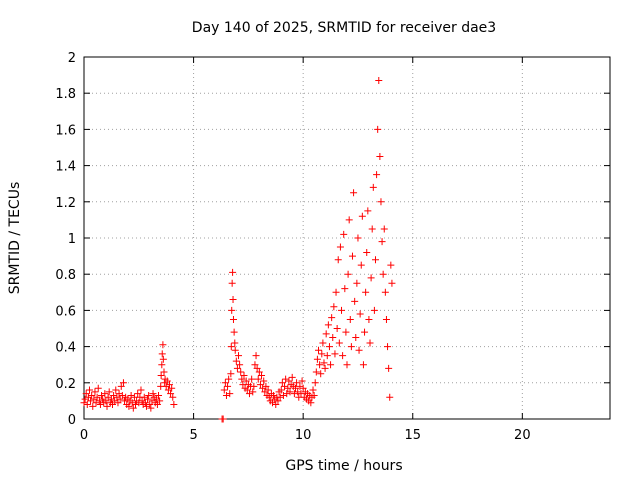 The width and height of the screenshot is (640, 480). I want to click on x-tick-label: 5, so click(193, 435).